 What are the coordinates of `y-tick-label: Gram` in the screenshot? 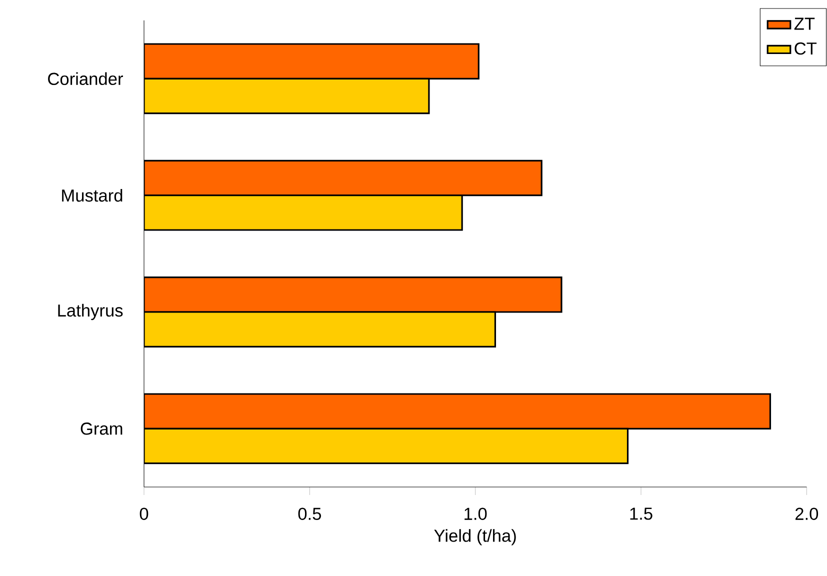 It's located at (101, 428).